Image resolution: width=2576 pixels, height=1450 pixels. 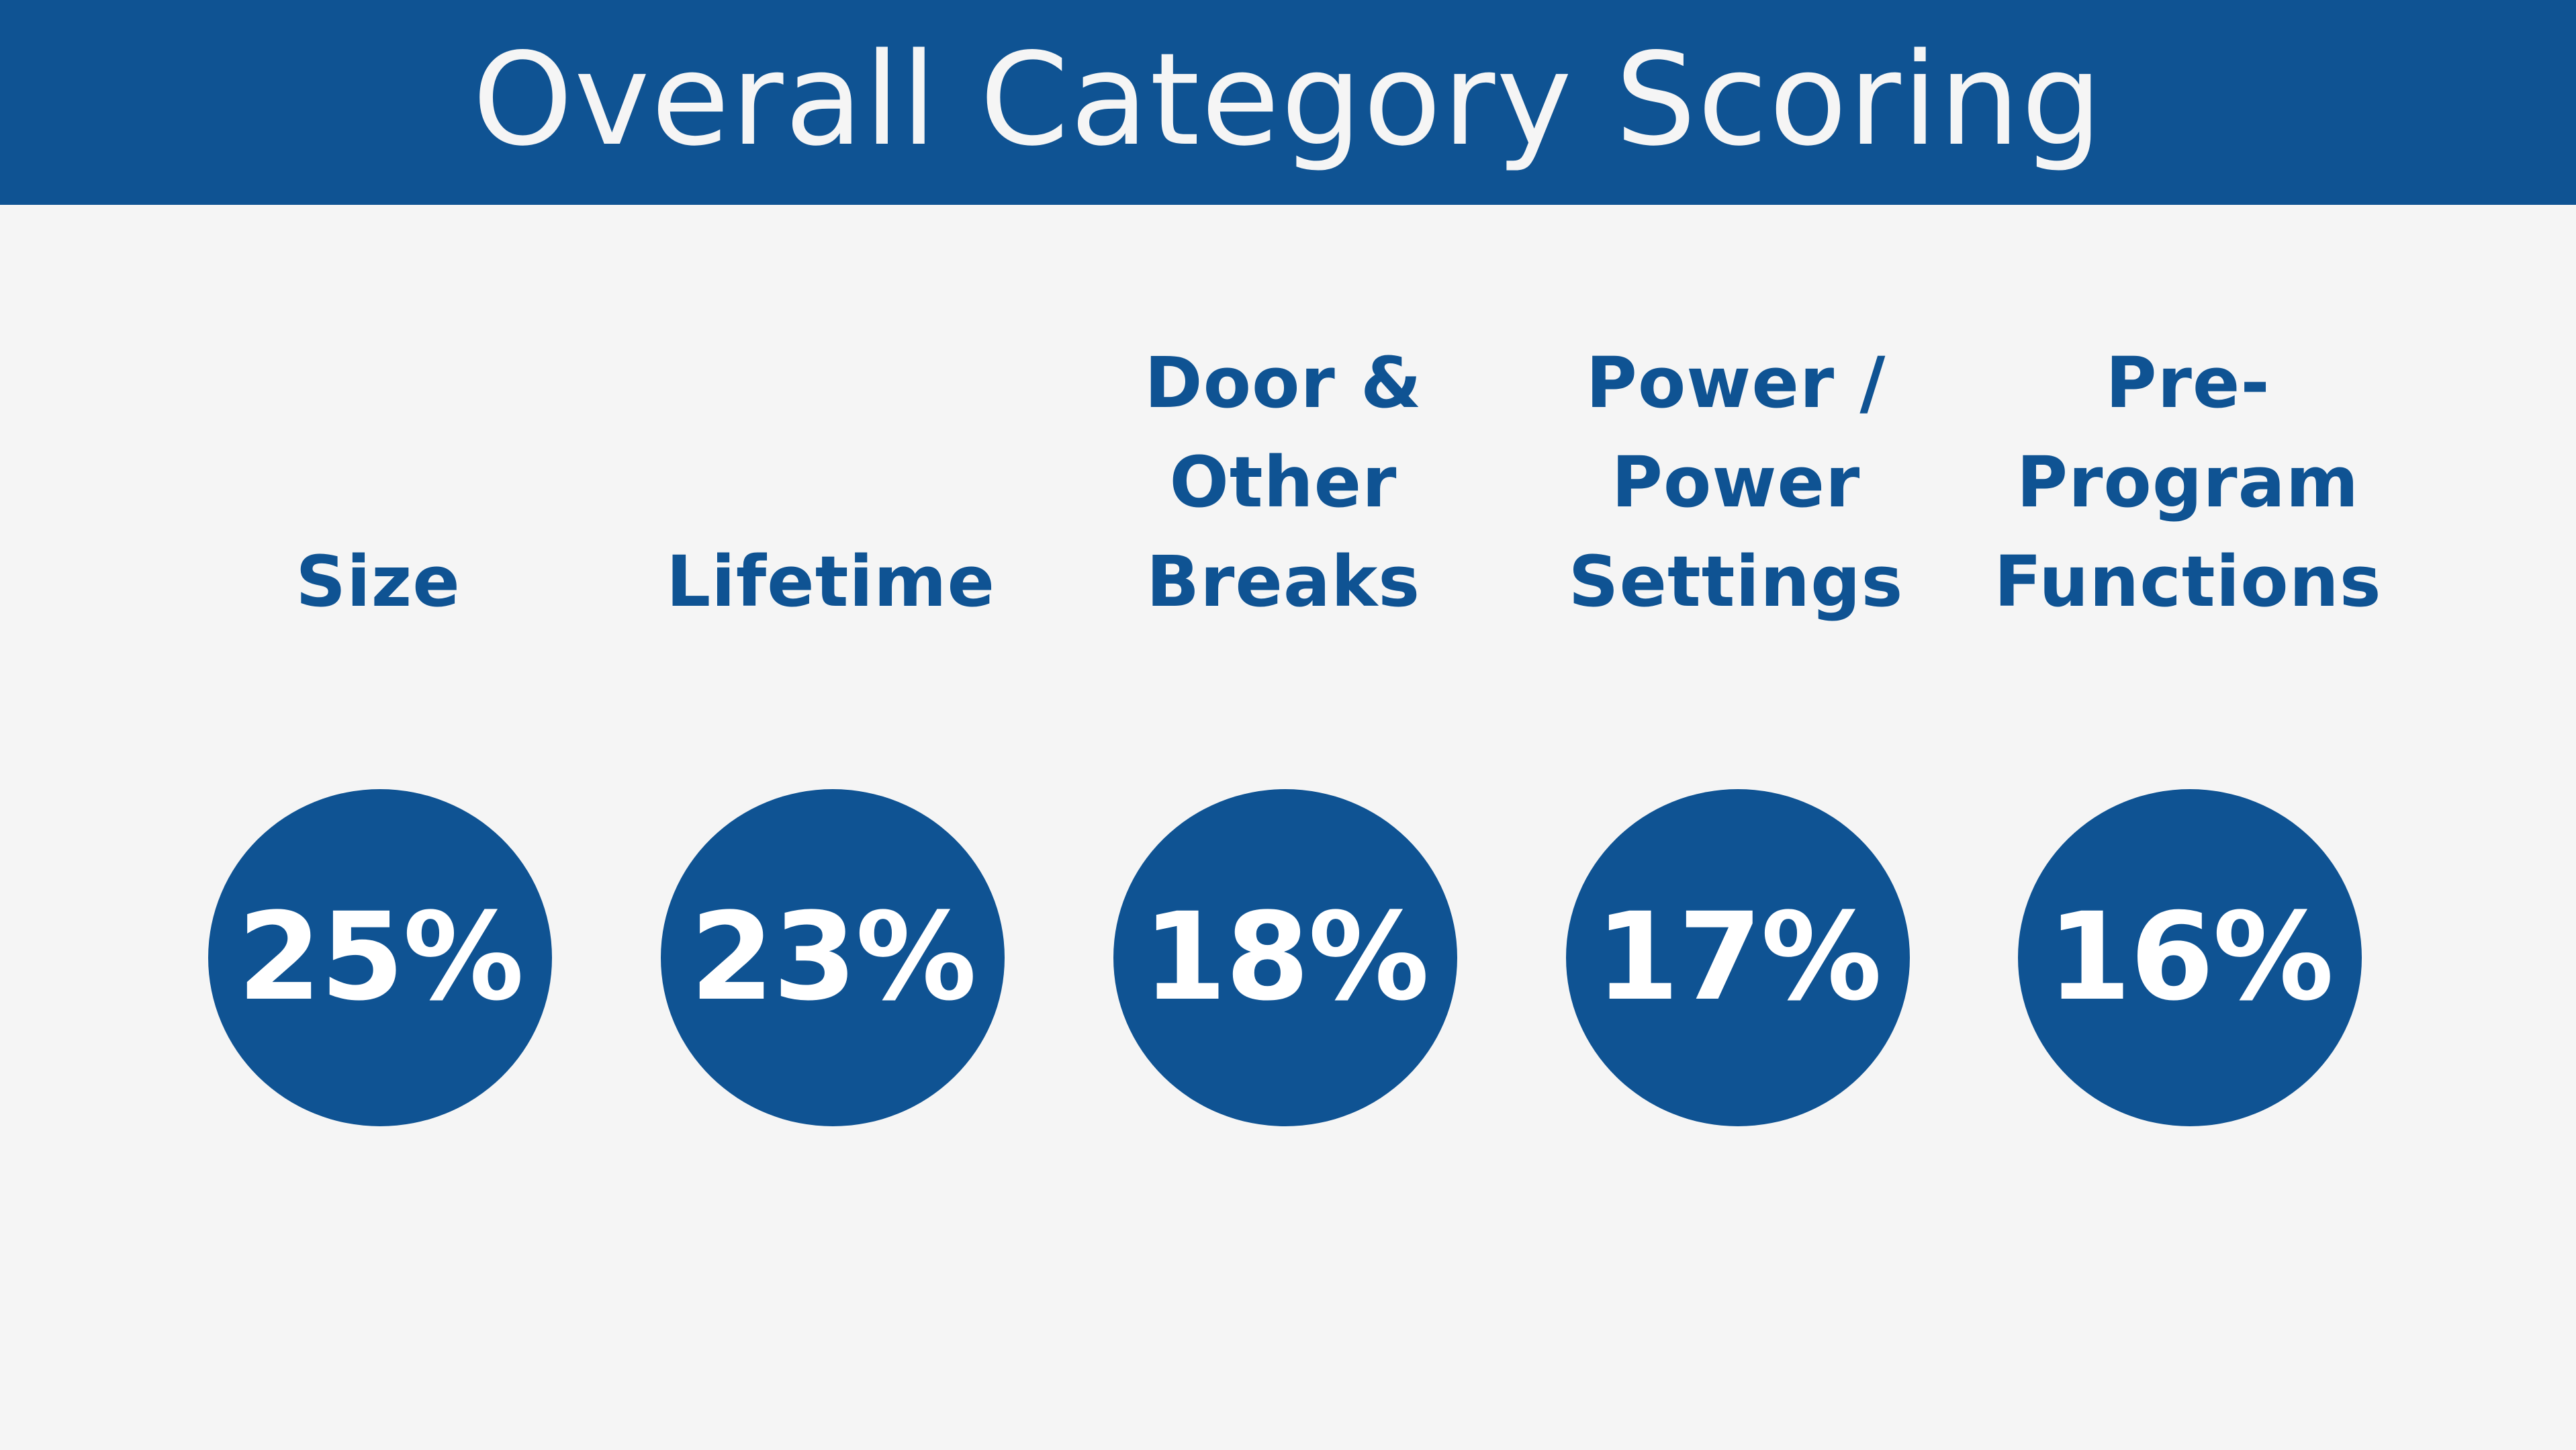 What do you see at coordinates (378, 582) in the screenshot?
I see `category-label: Size` at bounding box center [378, 582].